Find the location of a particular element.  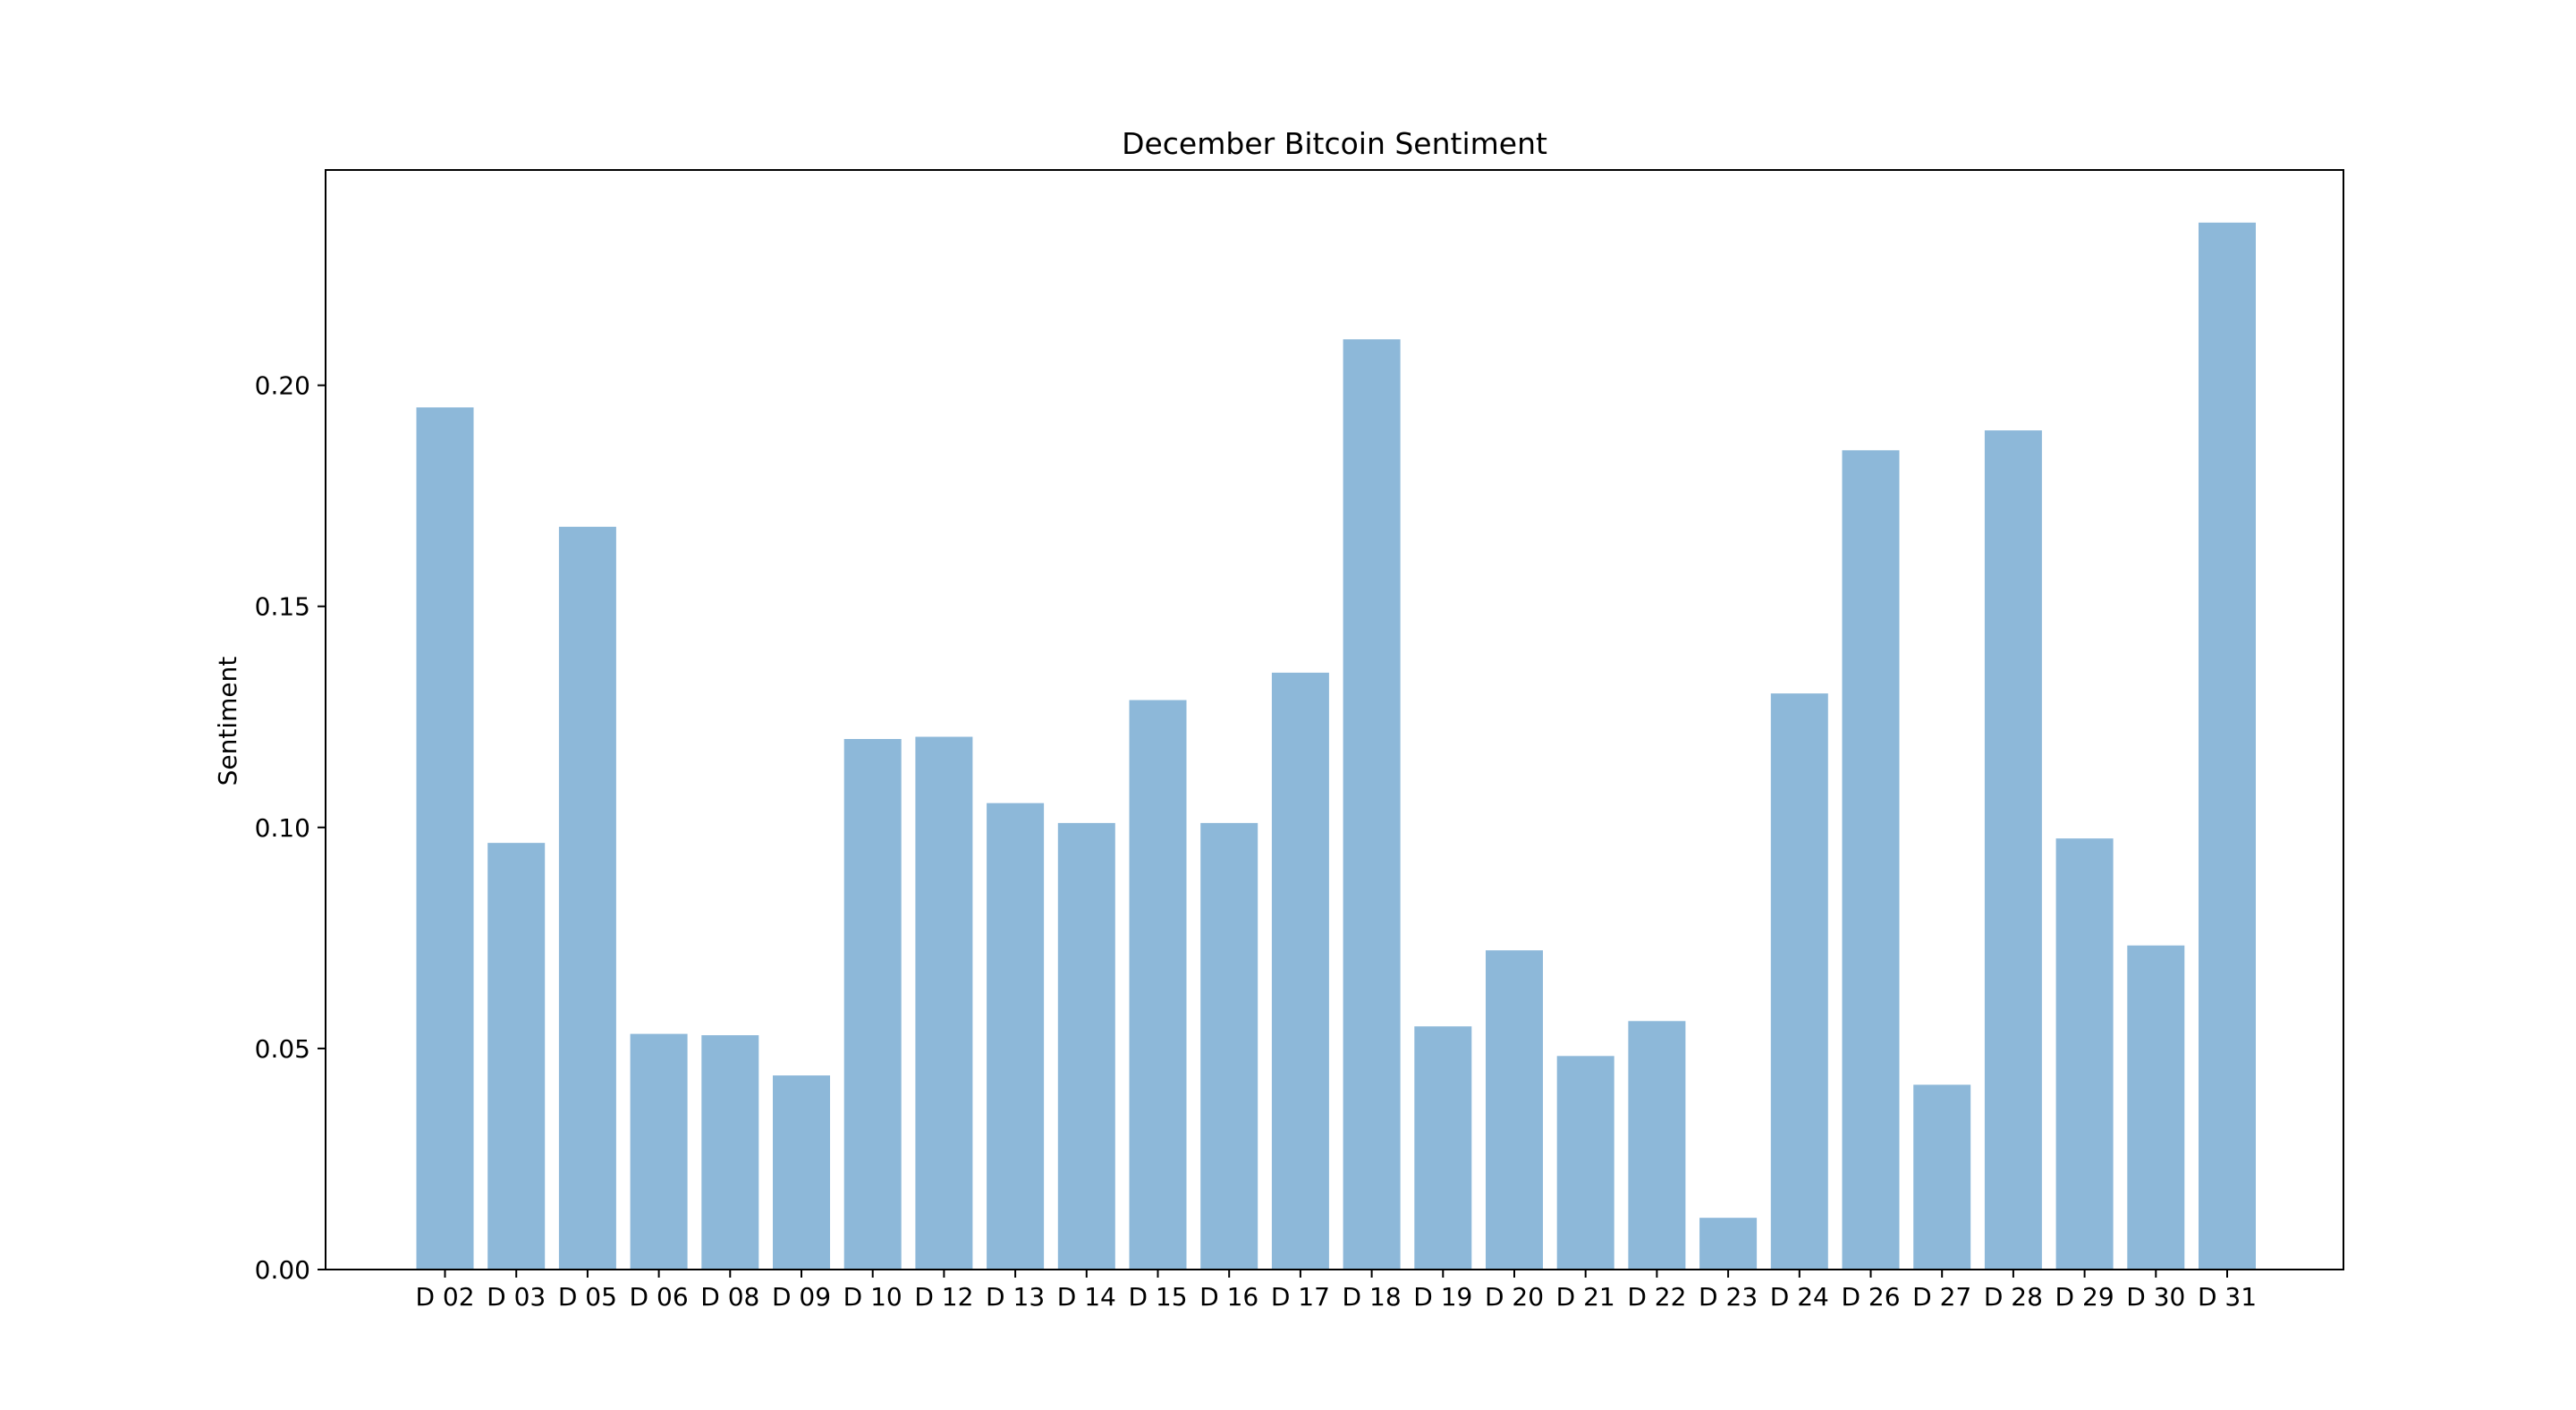

x-tick-label: D 08 is located at coordinates (729, 1297).